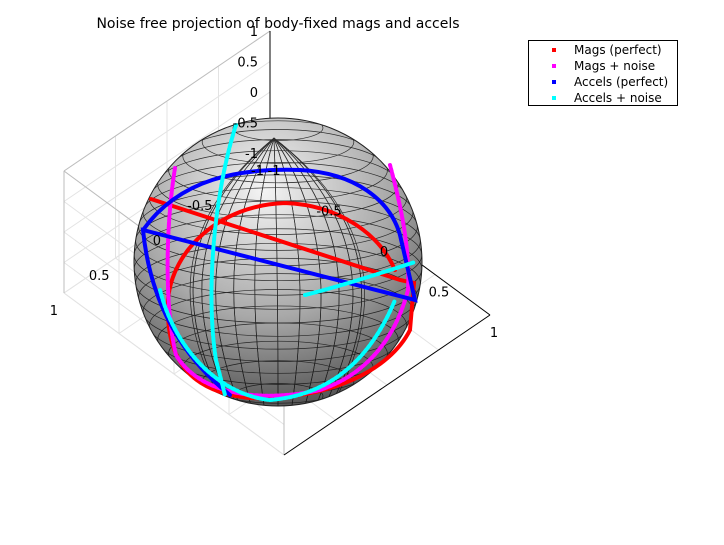 This screenshot has width=724, height=545. What do you see at coordinates (254, 32) in the screenshot?
I see `z-tick-label: 1` at bounding box center [254, 32].